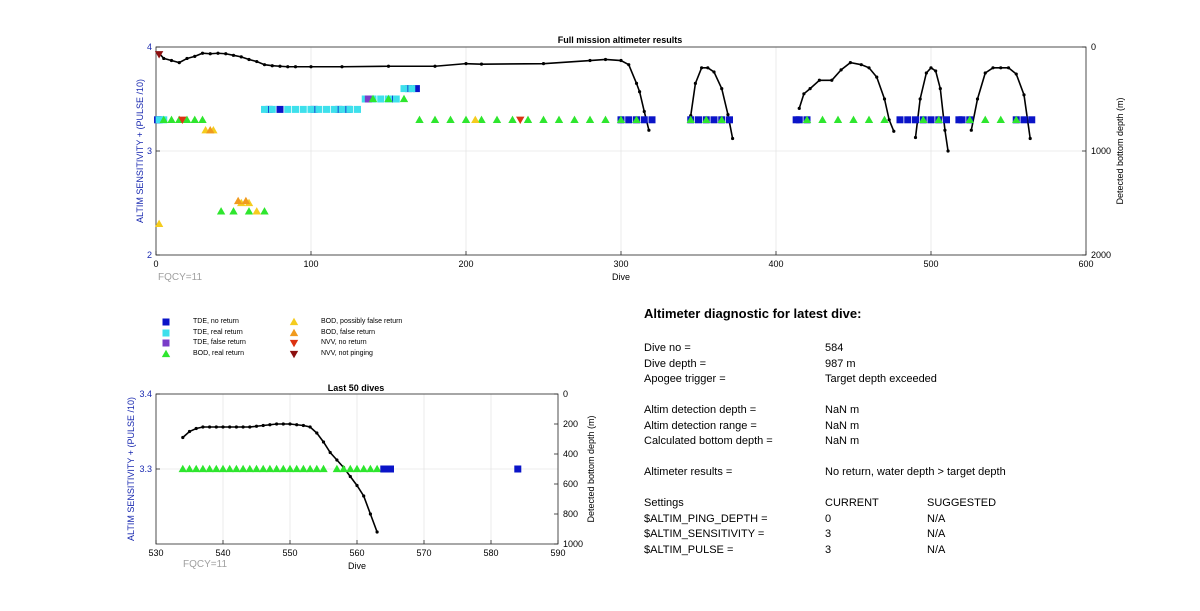 The height and width of the screenshot is (611, 1200). What do you see at coordinates (840, 363) in the screenshot?
I see `diag-value: 987 m` at bounding box center [840, 363].